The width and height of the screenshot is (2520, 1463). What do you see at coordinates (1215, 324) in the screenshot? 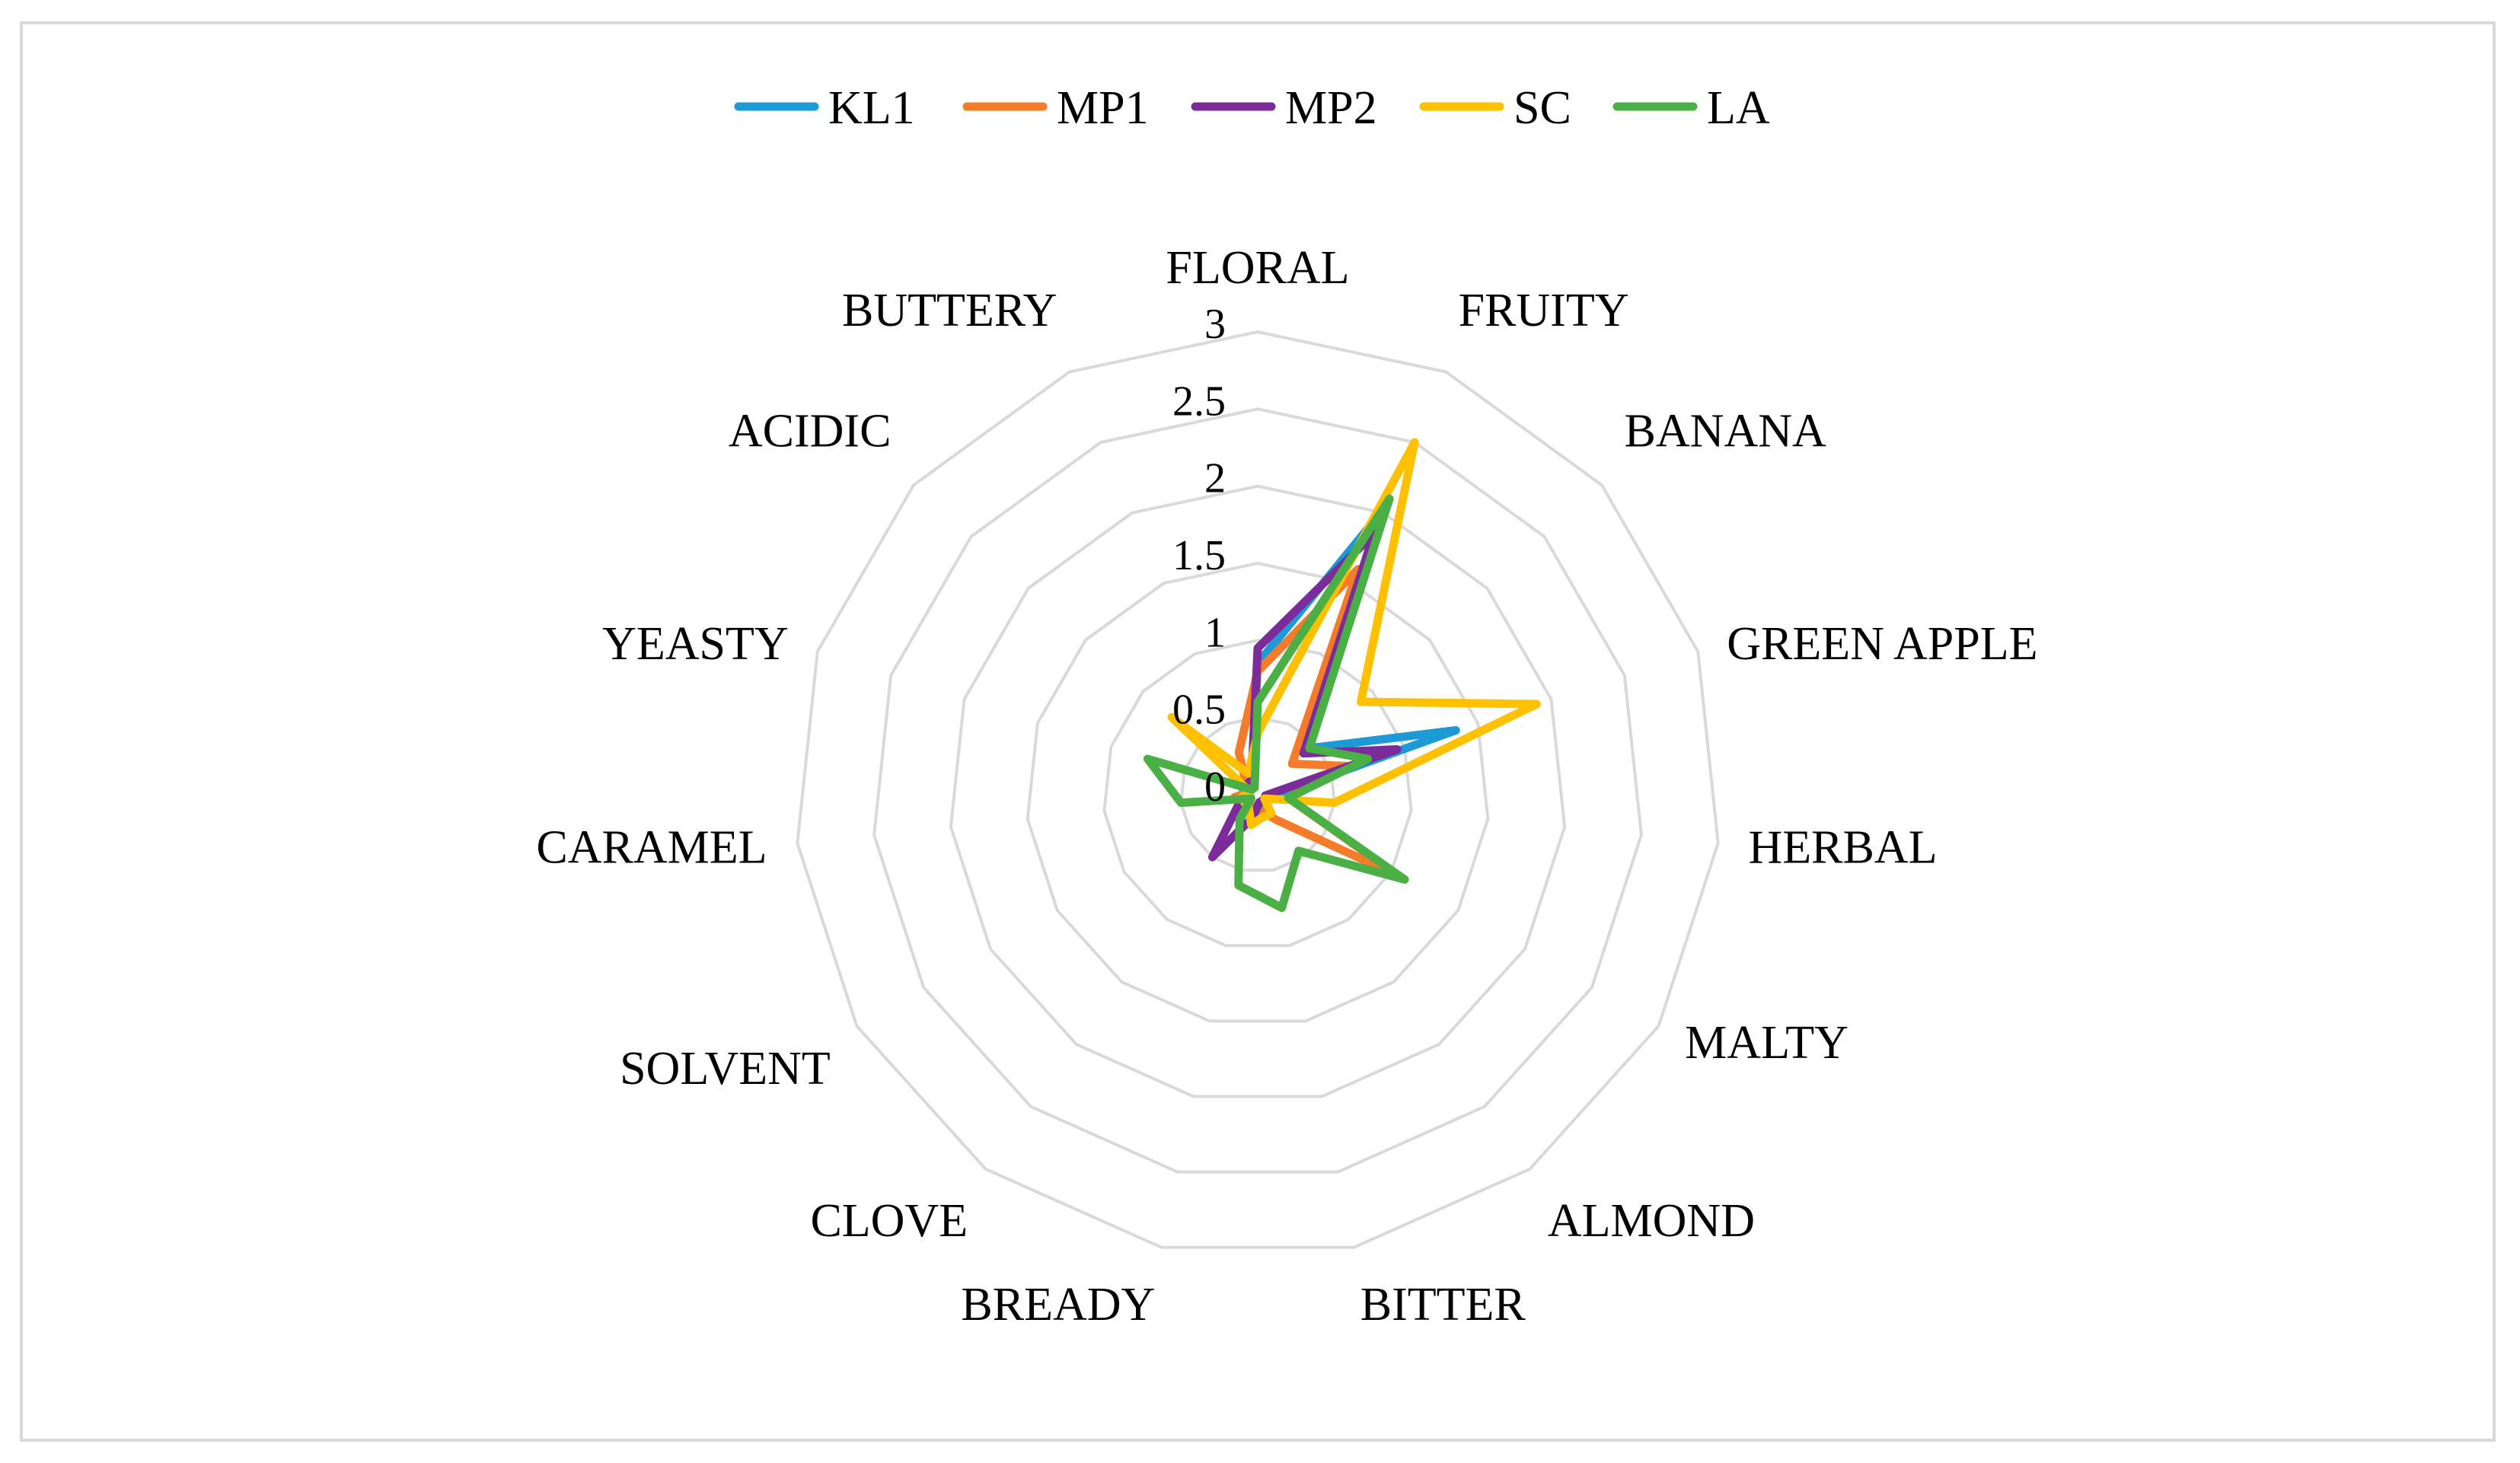
I see `radial-tick-label: 3` at bounding box center [1215, 324].